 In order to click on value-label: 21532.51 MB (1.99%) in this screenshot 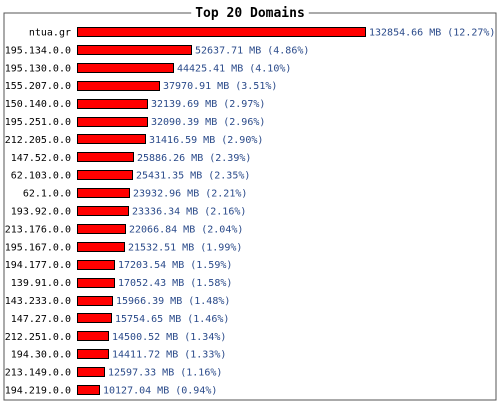, I will do `click(185, 247)`.